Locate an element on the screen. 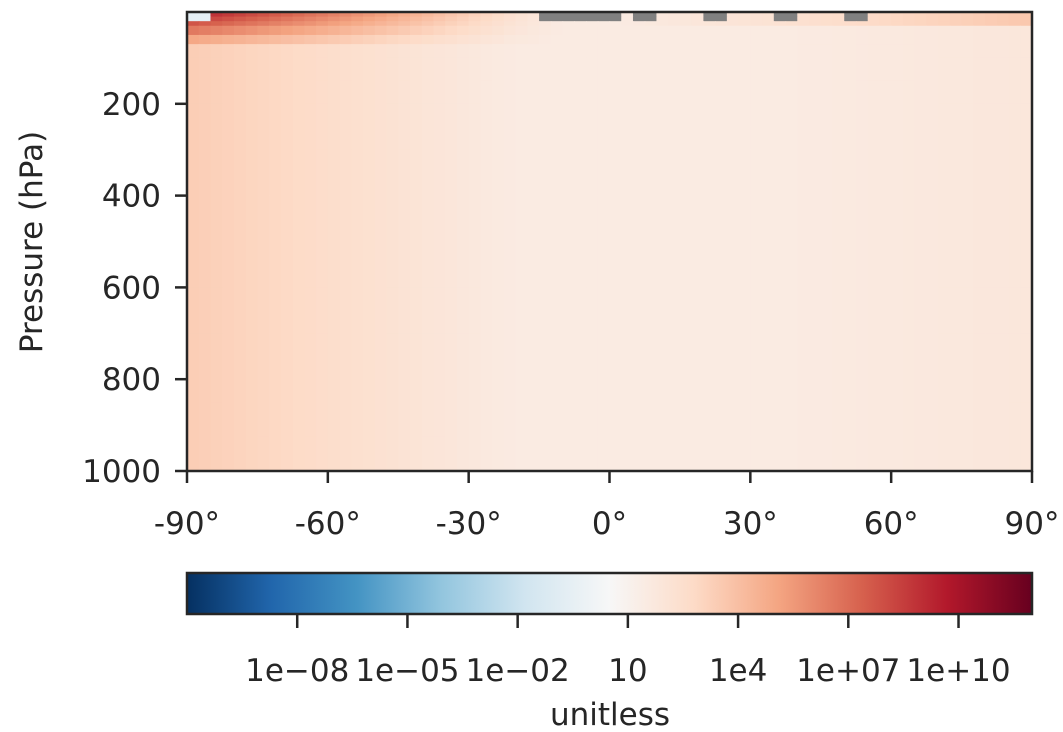 Image resolution: width=1063 pixels, height=732 pixels. y-tick-label: 600 is located at coordinates (131, 288).